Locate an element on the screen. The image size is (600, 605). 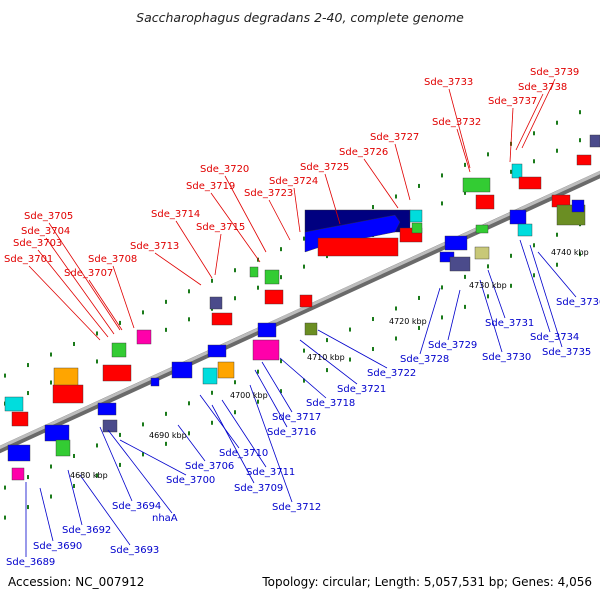
gene-label-reverse: Sde_3735 is located at coordinates (566, 352).